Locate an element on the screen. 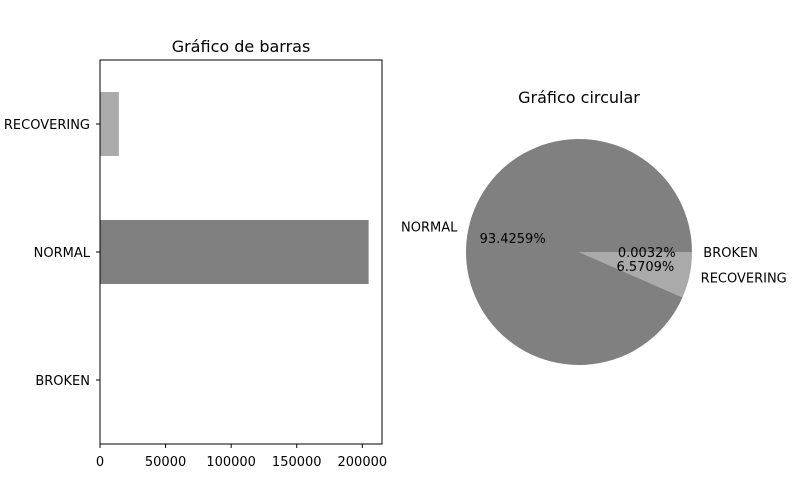 This screenshot has width=800, height=500. pie-percent-broken: 0.0032% is located at coordinates (647, 253).